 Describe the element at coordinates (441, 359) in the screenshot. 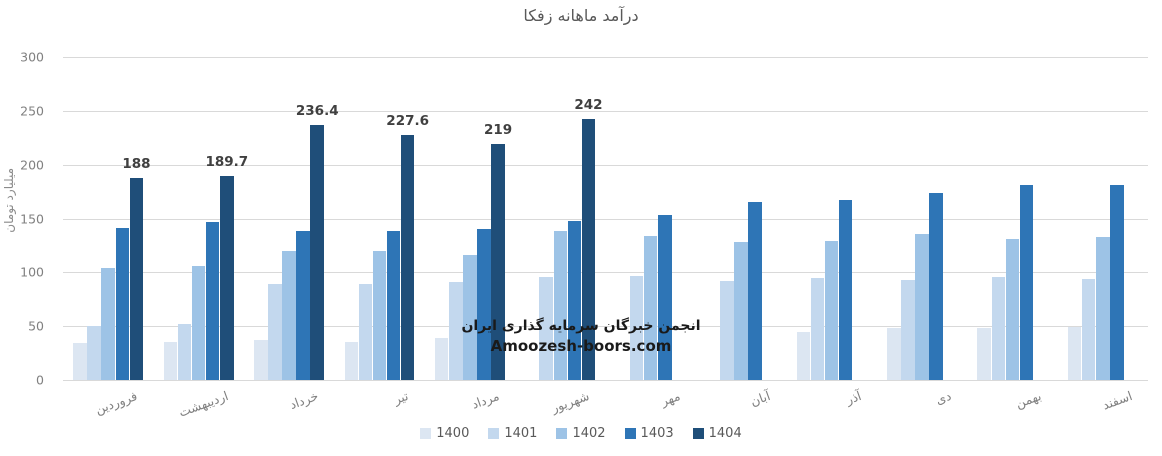

I see `bar-1400-مرداد` at that location.